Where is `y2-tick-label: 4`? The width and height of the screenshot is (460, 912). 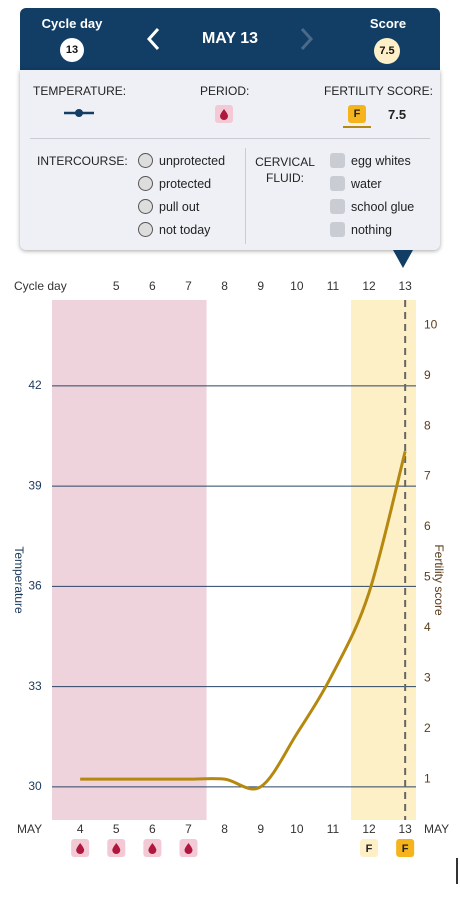 y2-tick-label: 4 is located at coordinates (427, 627).